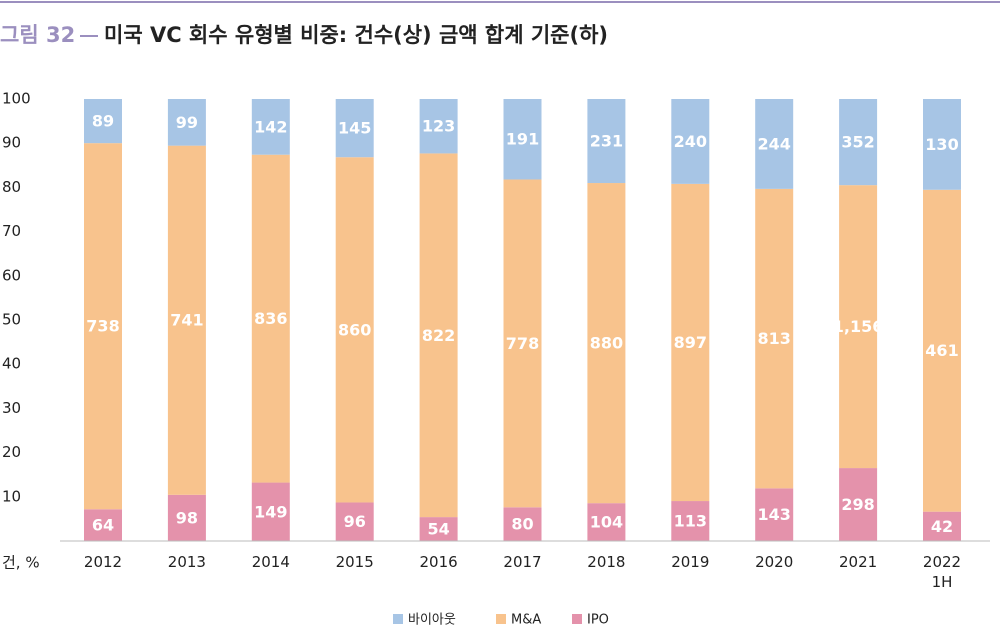 The width and height of the screenshot is (1000, 629). What do you see at coordinates (11, 187) in the screenshot?
I see `y-tick-label: 80` at bounding box center [11, 187].